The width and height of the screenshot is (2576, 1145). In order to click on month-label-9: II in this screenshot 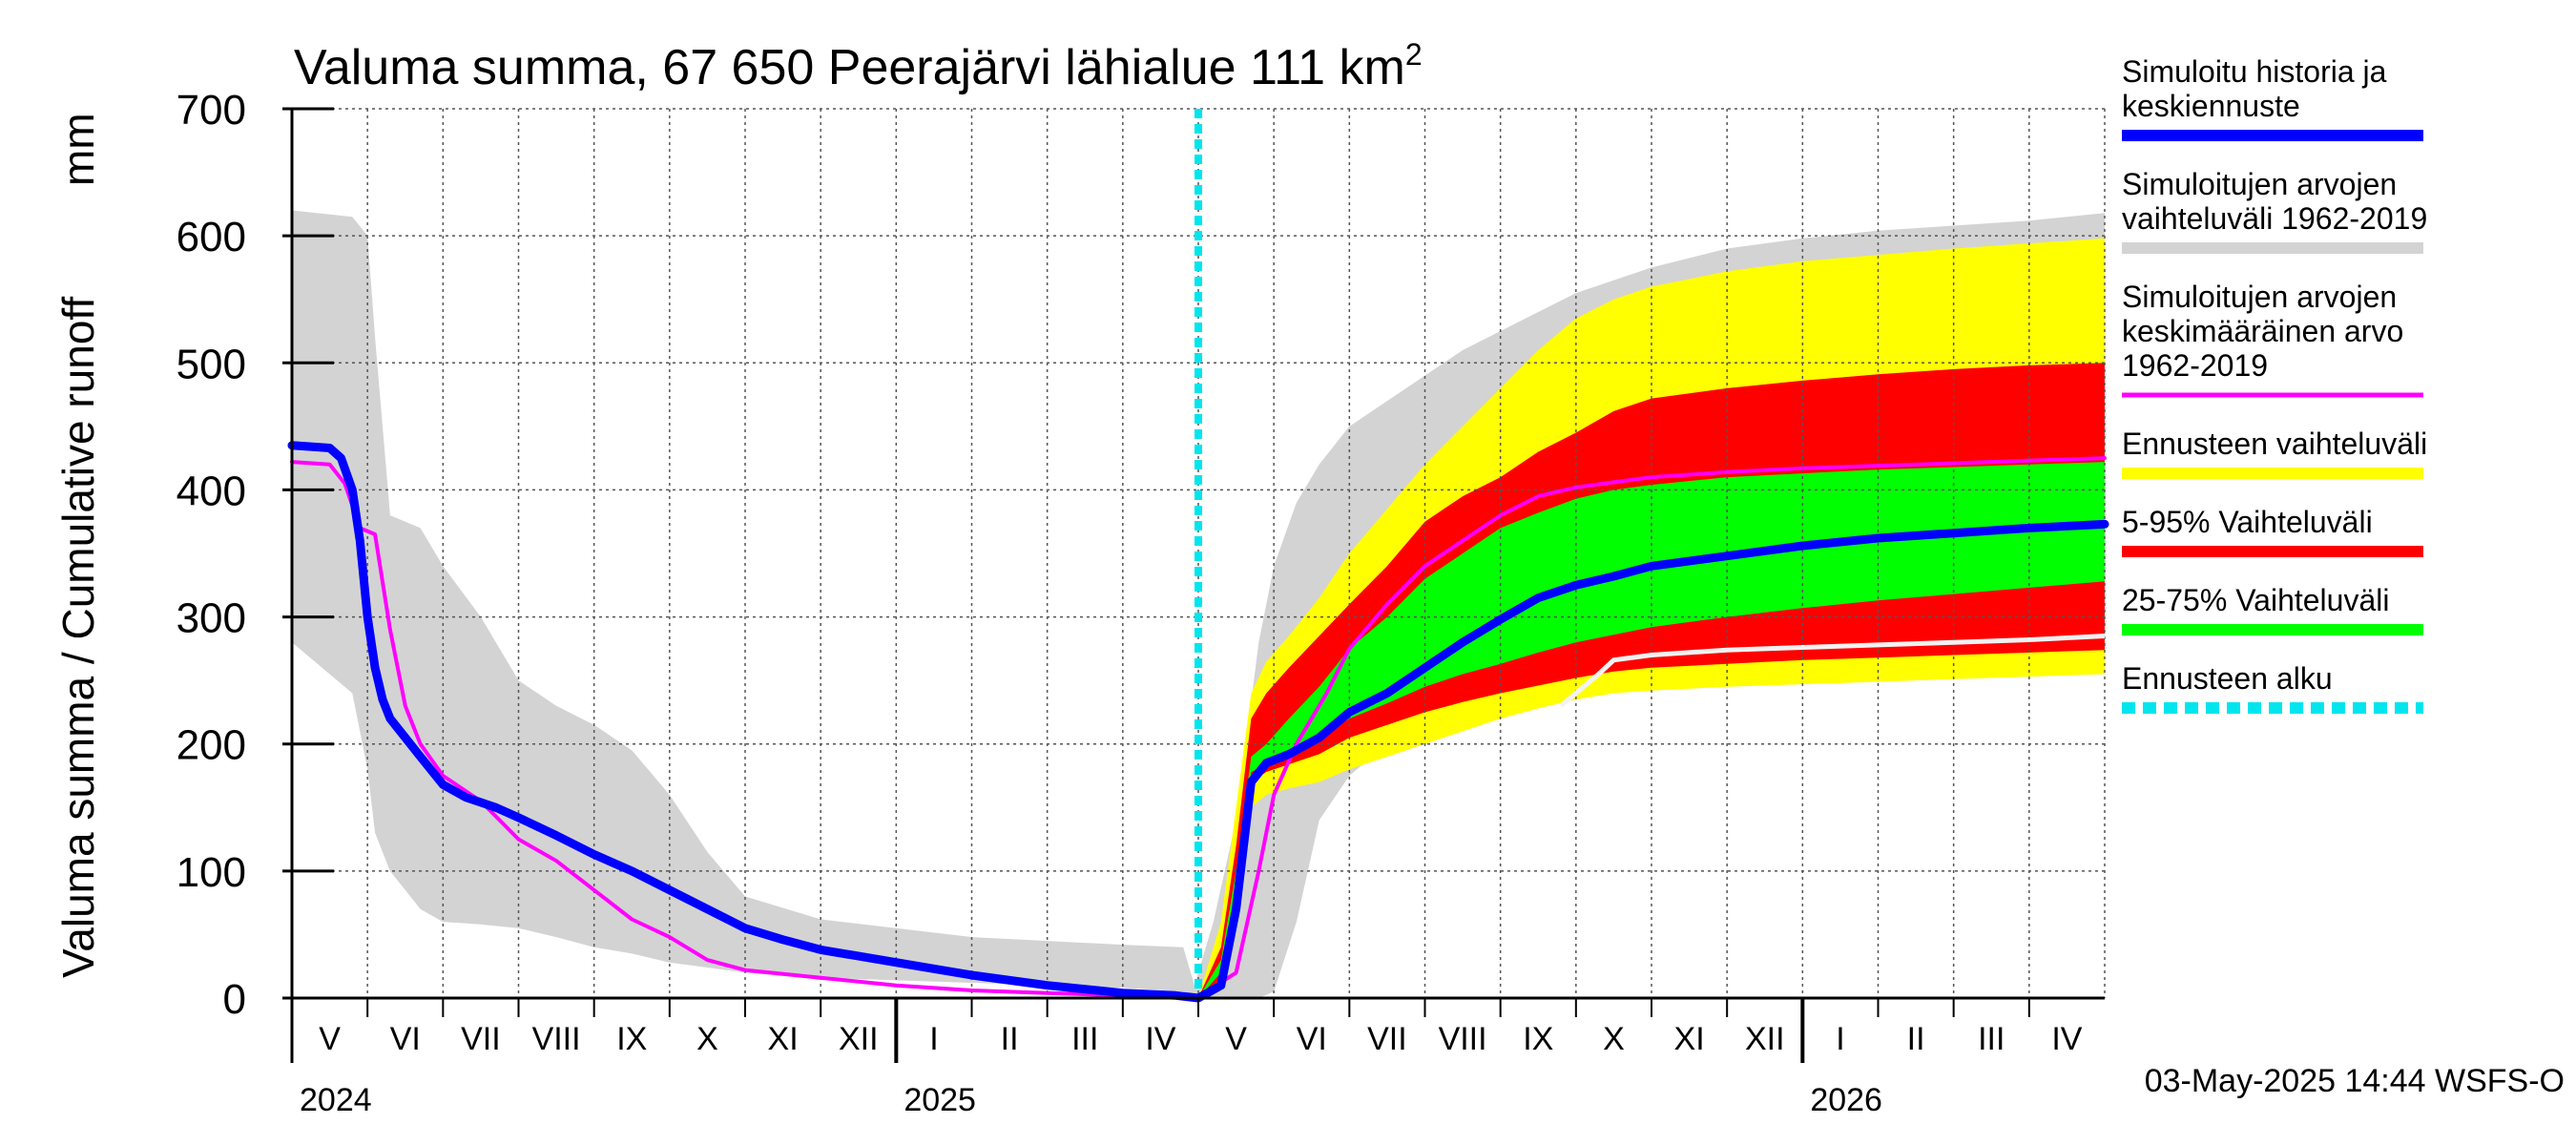, I will do `click(1010, 1039)`.